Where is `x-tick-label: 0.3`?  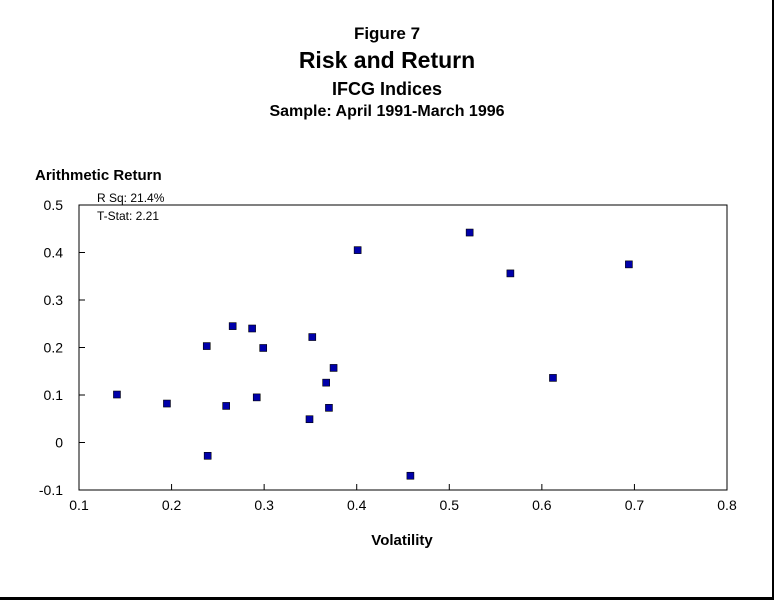
x-tick-label: 0.3 is located at coordinates (264, 505).